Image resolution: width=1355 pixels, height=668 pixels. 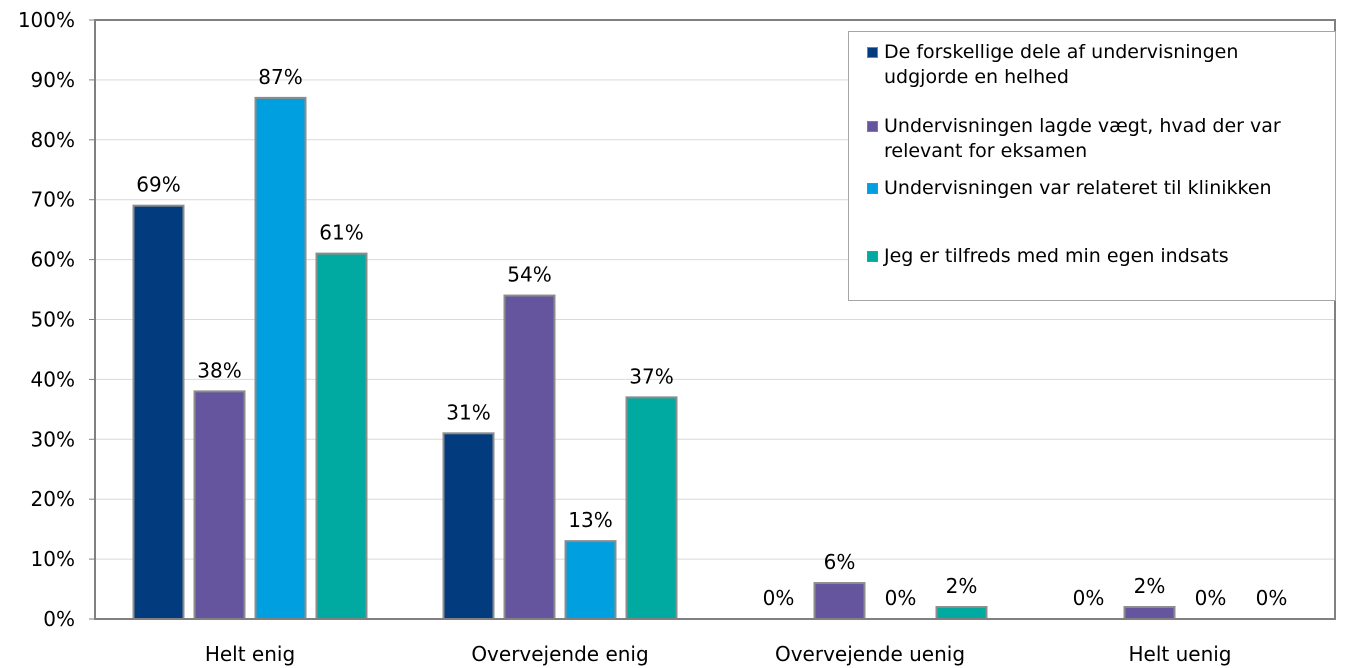 I want to click on y-tick-label: 20%, so click(x=53, y=499).